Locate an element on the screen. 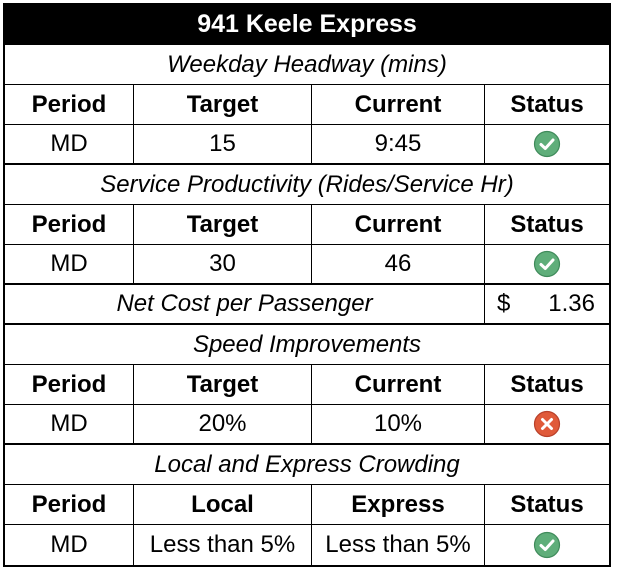 The image size is (618, 576). express-value: Less than 5% is located at coordinates (398, 545).